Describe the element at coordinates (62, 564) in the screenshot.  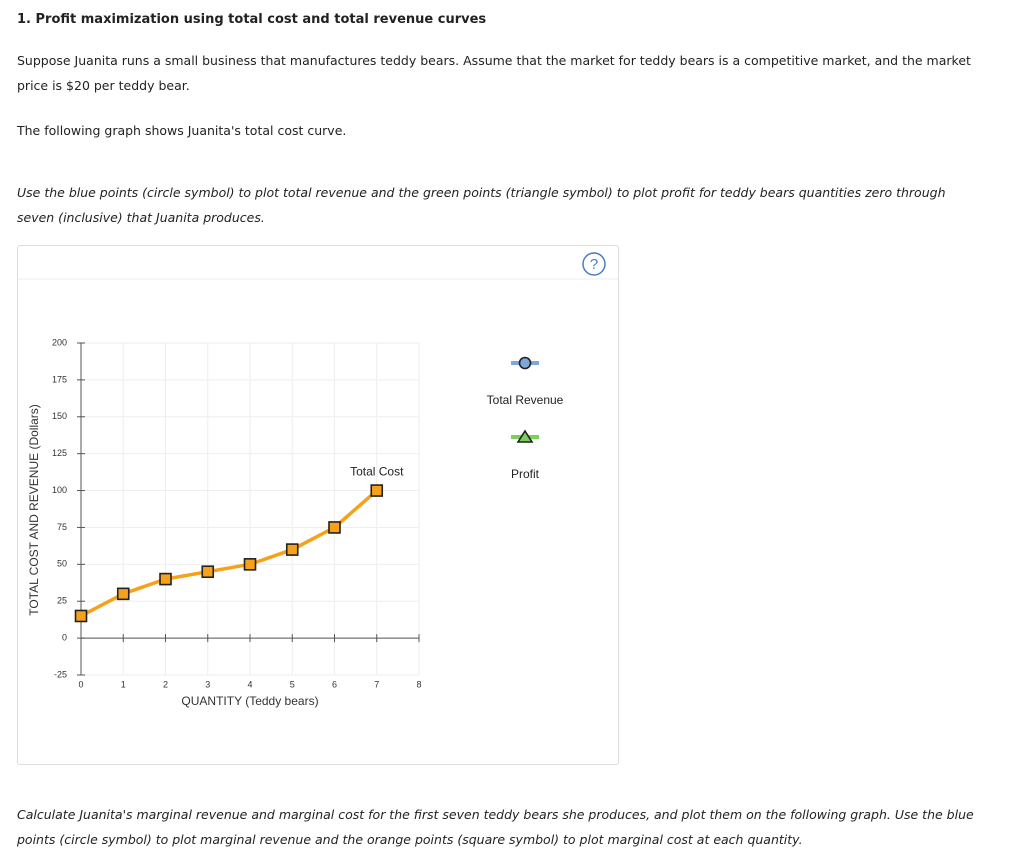
I see `y-tick-label: 50` at that location.